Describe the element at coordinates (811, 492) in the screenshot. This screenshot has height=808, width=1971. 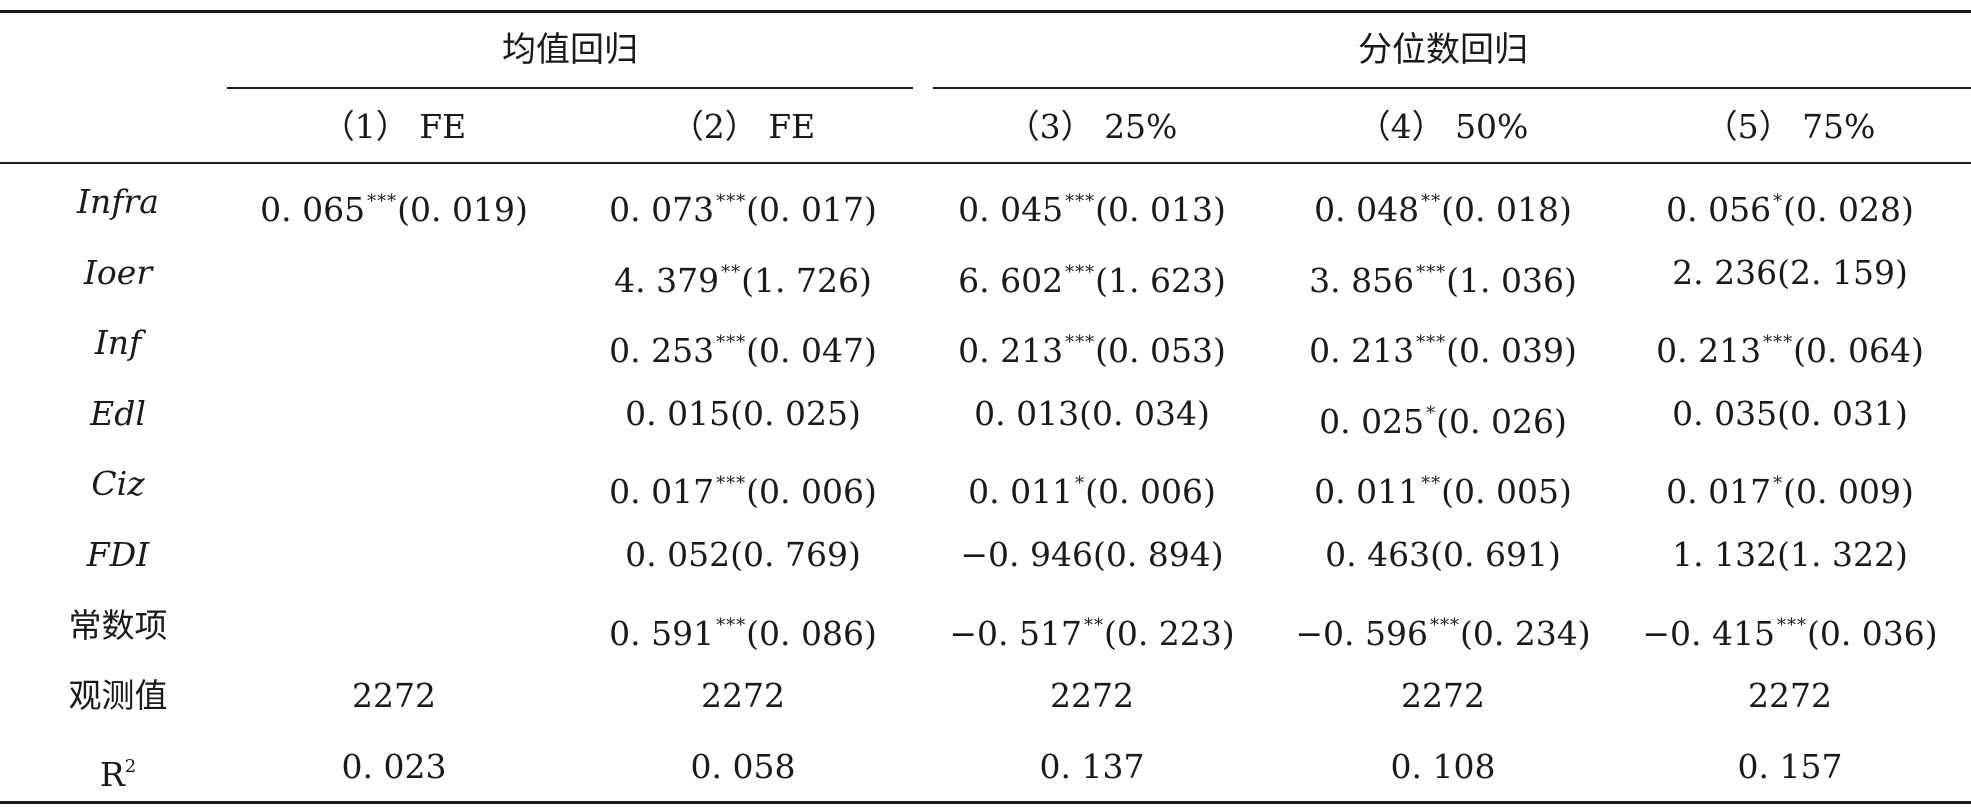
I see `standard-error: (0. 006)` at that location.